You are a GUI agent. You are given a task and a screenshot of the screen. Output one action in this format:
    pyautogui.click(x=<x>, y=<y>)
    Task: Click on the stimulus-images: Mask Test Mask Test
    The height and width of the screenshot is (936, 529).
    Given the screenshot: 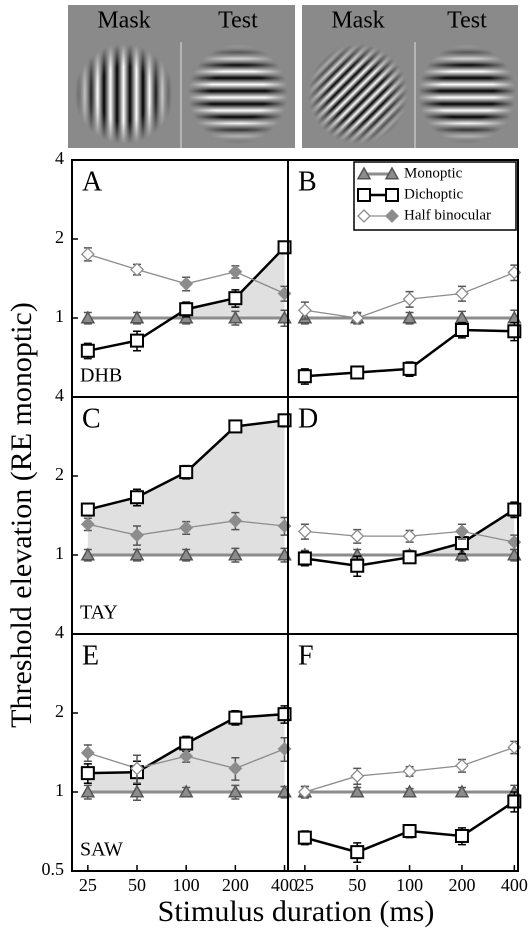 What is the action you would take?
    pyautogui.click(x=293, y=76)
    